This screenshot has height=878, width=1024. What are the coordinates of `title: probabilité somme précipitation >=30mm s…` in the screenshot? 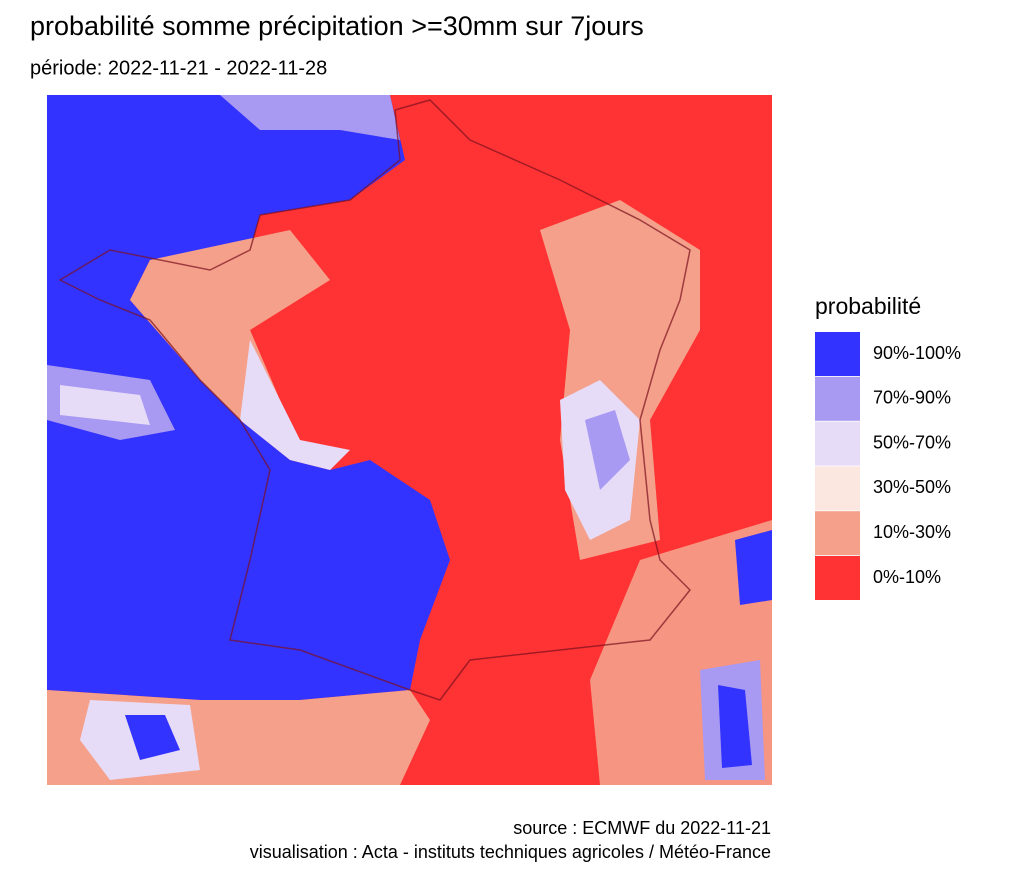 It's located at (337, 26).